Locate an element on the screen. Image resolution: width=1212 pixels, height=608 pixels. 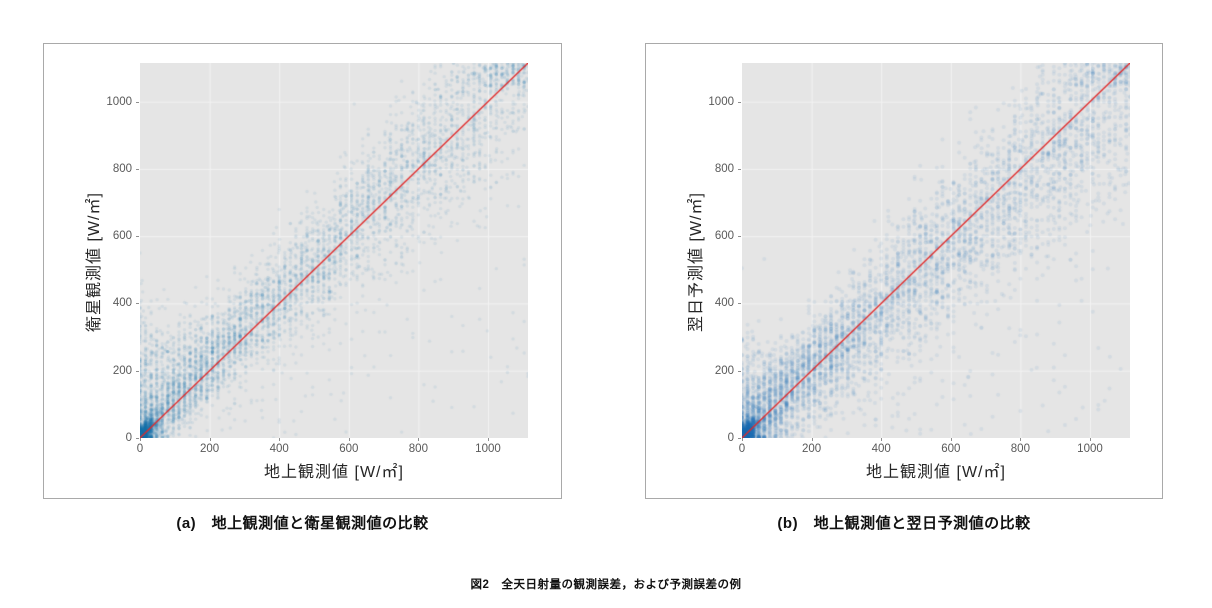
figure-b-caption: (b) 地上観測値と翌日予測値の比較 is located at coordinates (904, 523).